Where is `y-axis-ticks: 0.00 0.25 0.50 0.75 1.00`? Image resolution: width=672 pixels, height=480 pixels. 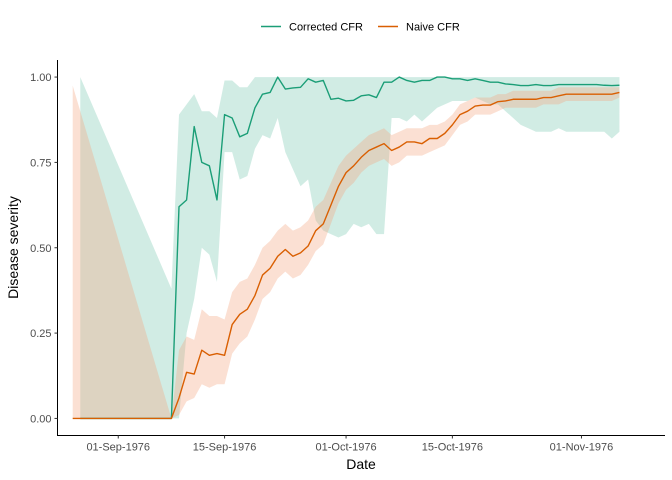
y-axis-ticks: 0.00 0.25 0.50 0.75 1.00 is located at coordinates (44, 248).